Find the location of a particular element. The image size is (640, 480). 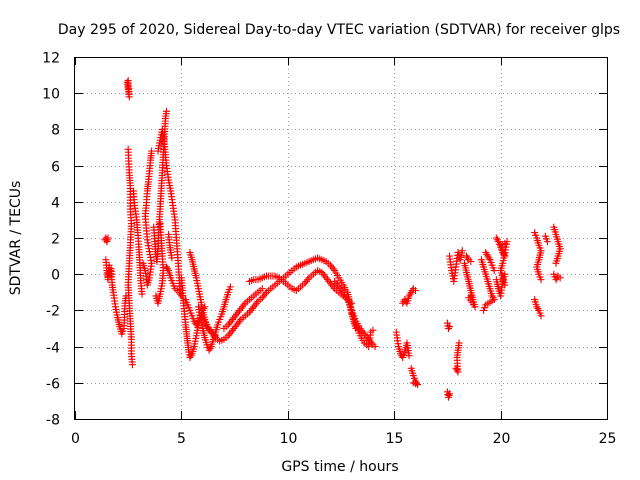

x-tick-label: 10 is located at coordinates (289, 439).